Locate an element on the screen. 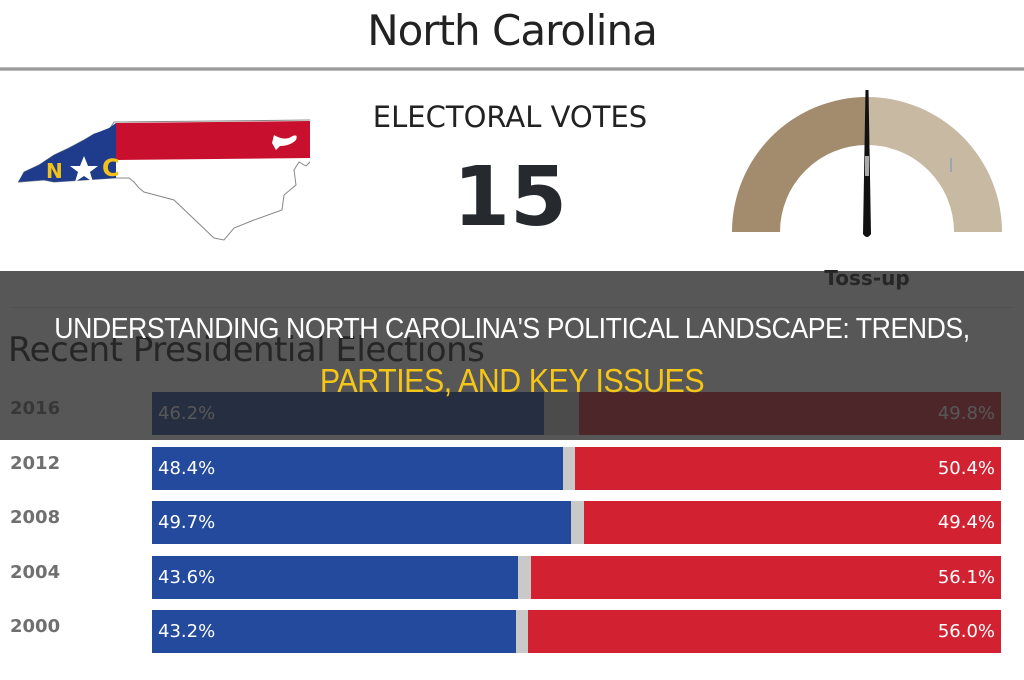 This screenshot has height=680, width=1024. svg-text: N is located at coordinates (54, 171).